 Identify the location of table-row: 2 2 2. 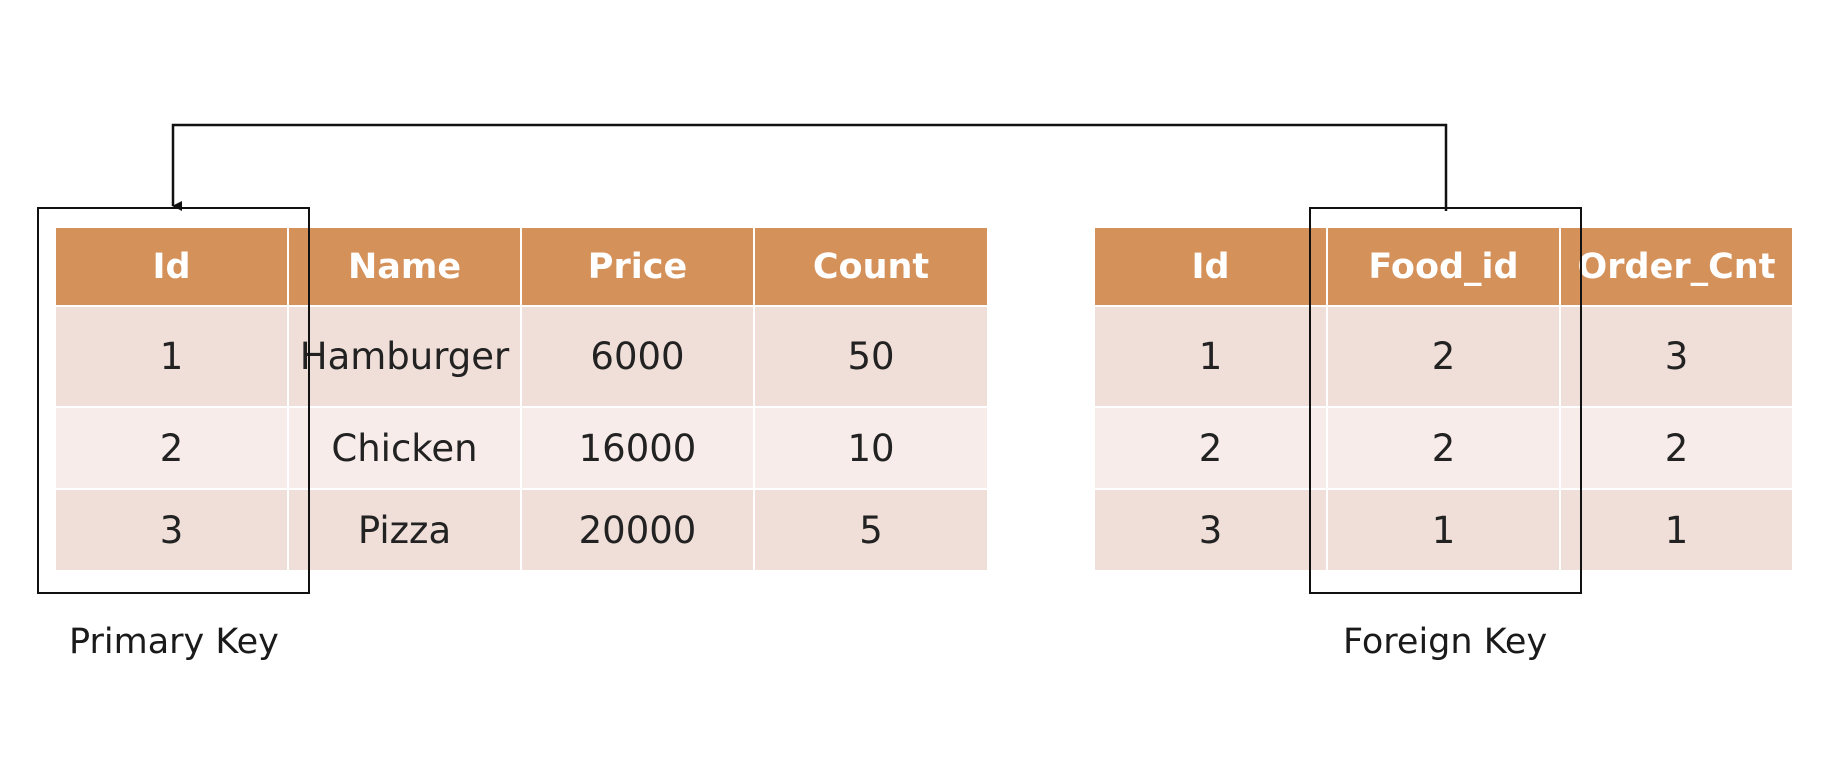
(1443, 448).